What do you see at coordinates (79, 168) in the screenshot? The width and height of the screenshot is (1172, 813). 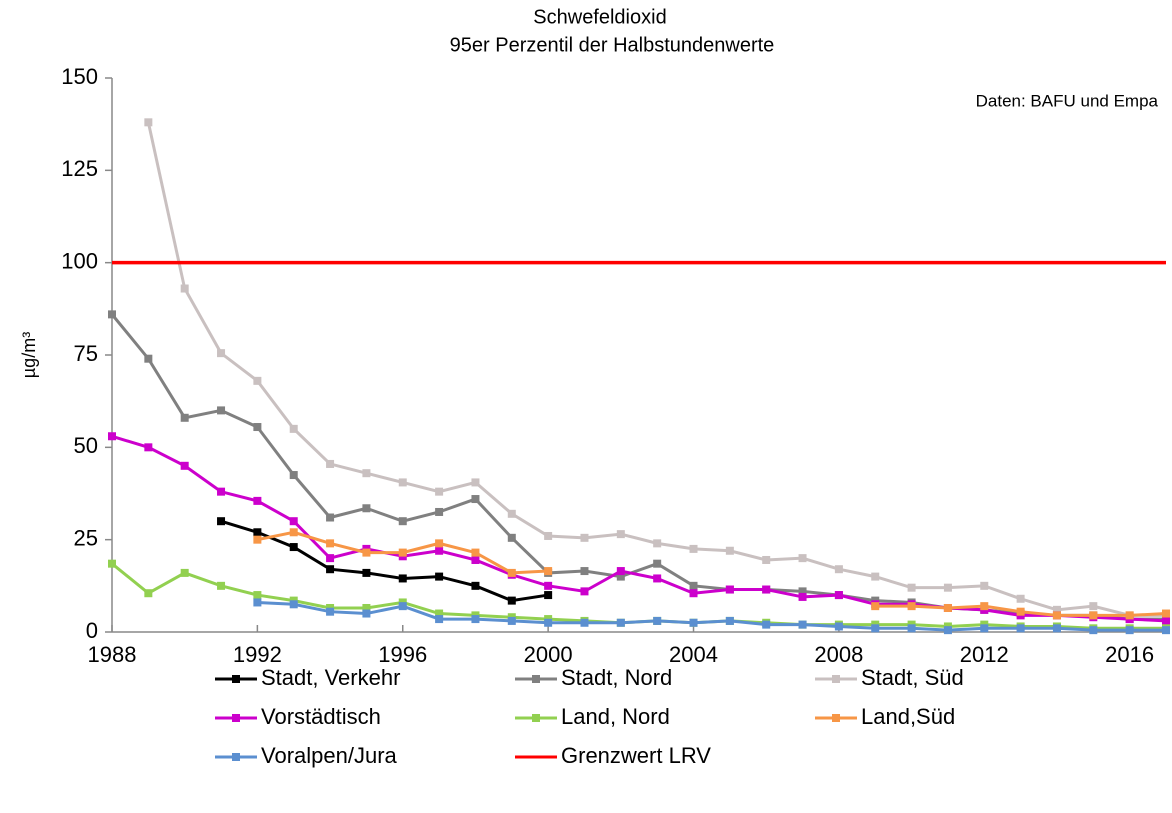 I see `y-tick-label: 125` at bounding box center [79, 168].